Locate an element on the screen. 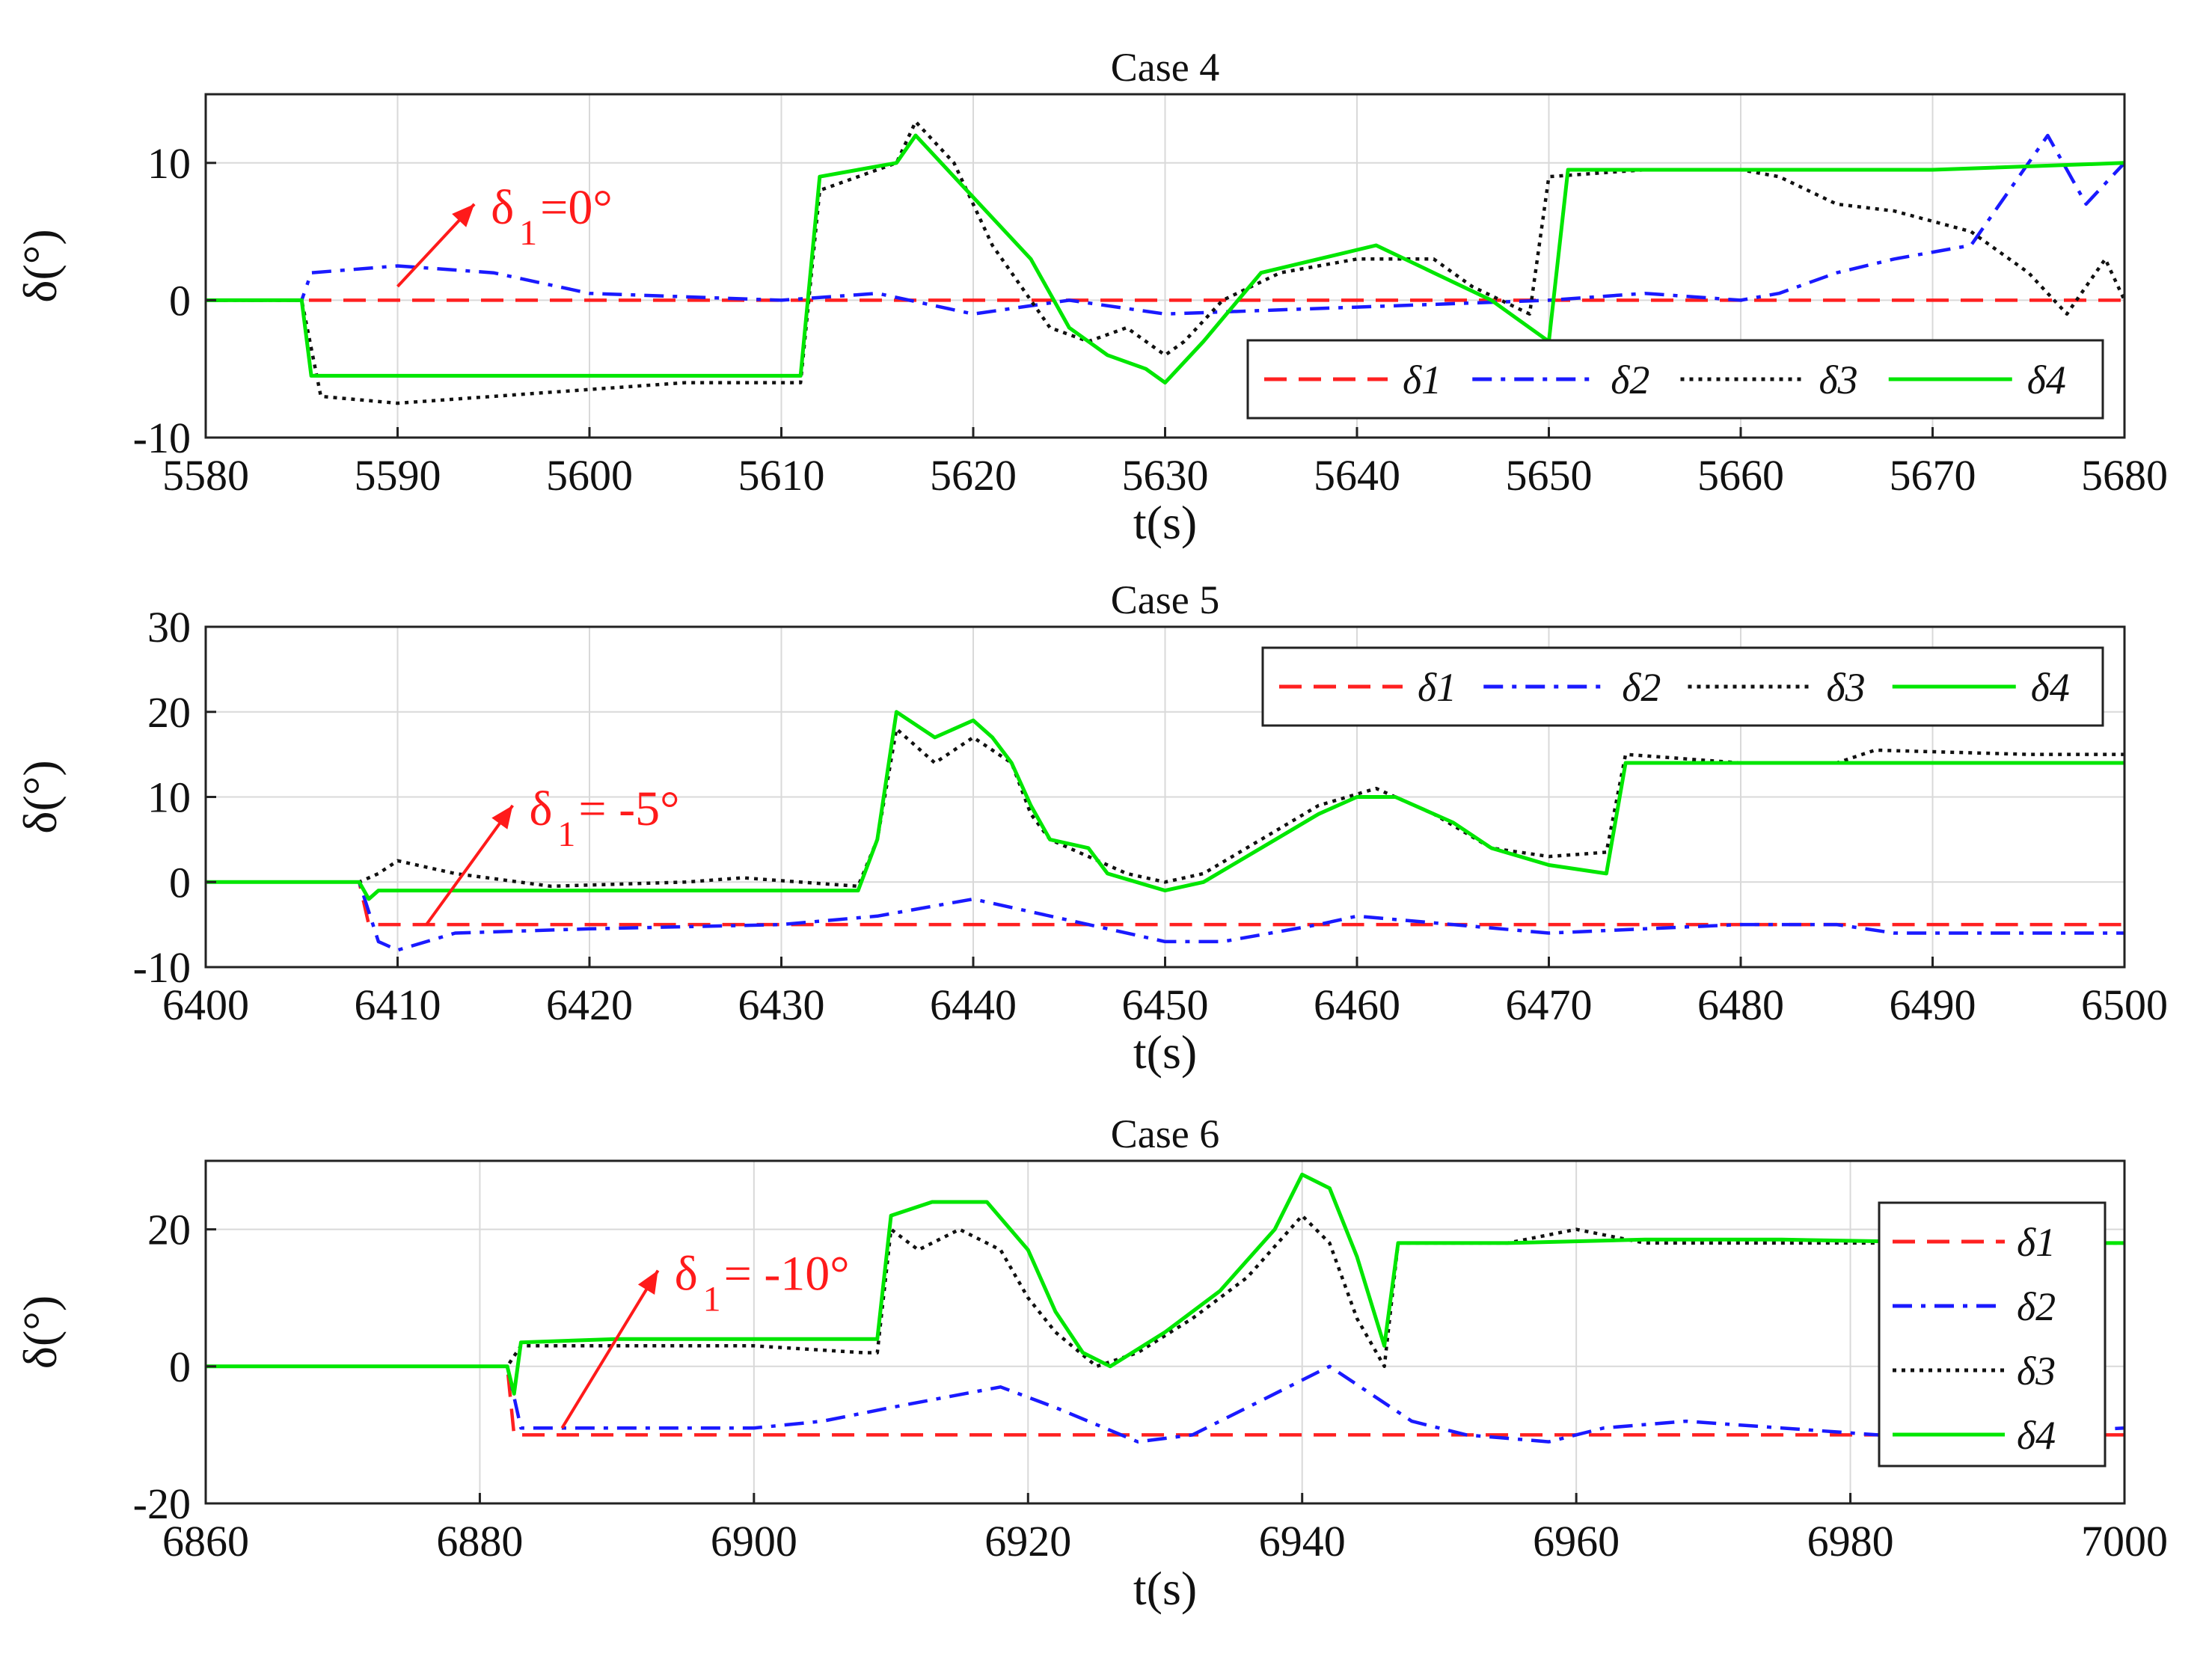  legend-box is located at coordinates (1992, 1334).